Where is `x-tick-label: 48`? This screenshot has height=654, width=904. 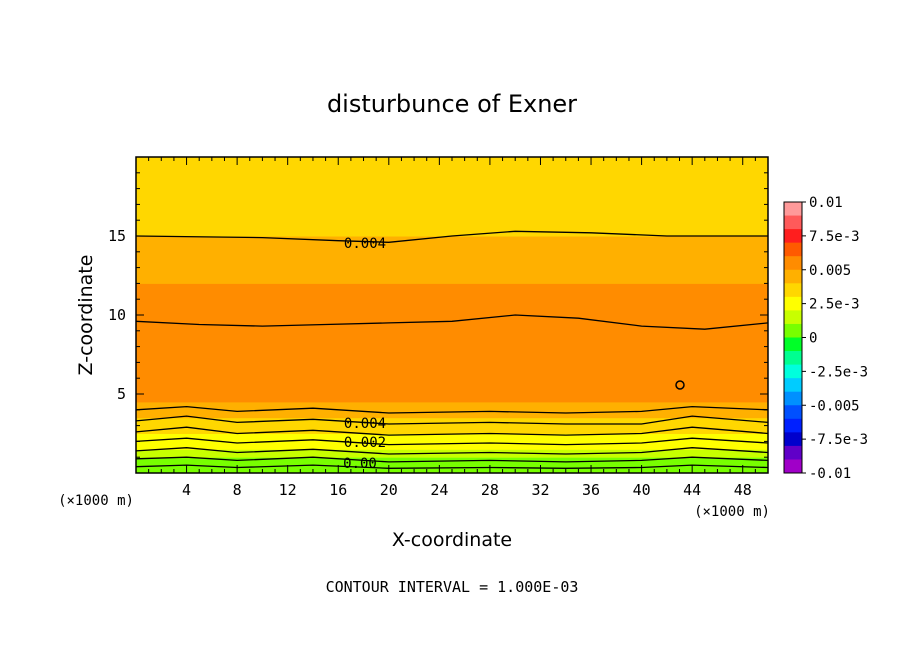
x-tick-label: 48 is located at coordinates (743, 490).